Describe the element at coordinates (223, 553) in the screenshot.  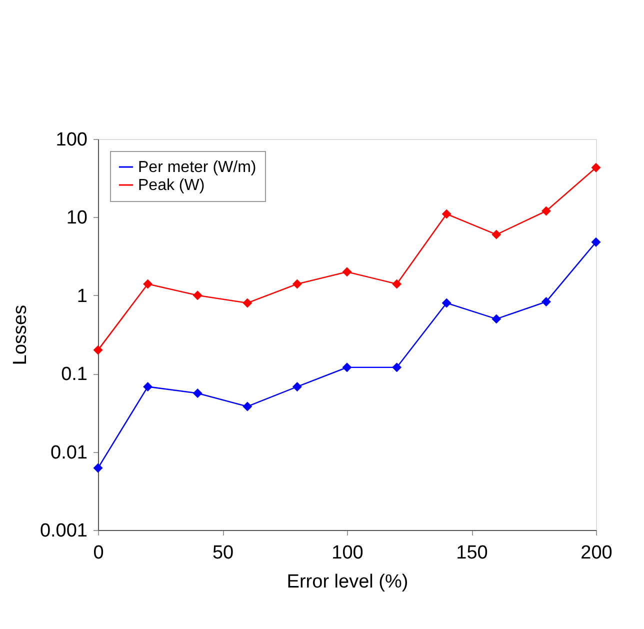
I see `x-tick-label: 50` at that location.